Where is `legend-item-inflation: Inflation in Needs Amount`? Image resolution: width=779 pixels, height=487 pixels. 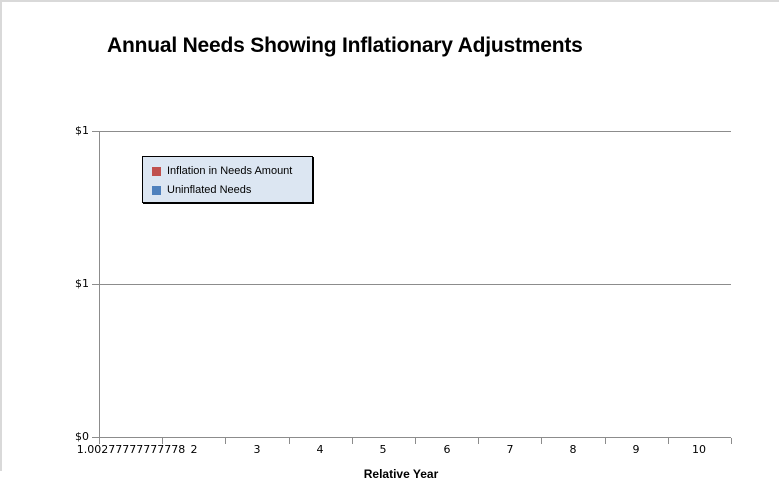
legend-item-inflation: Inflation in Needs Amount is located at coordinates (232, 171).